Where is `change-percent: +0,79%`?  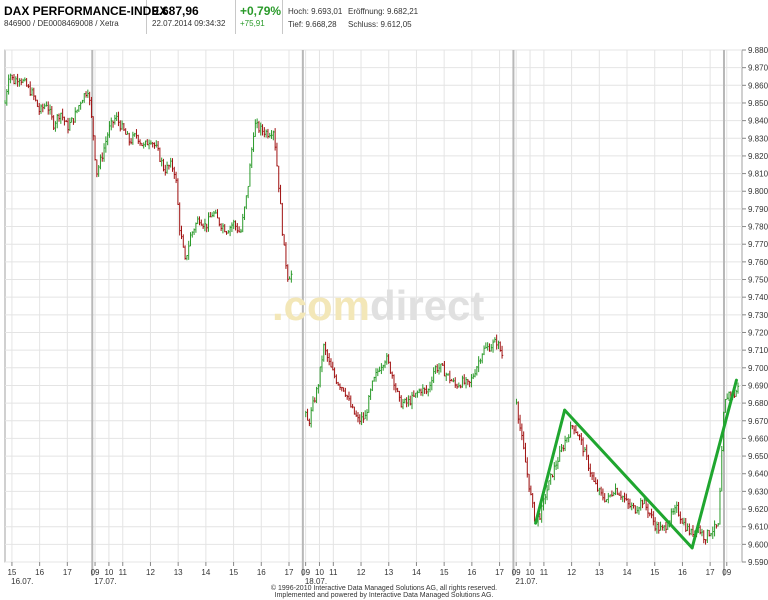 change-percent: +0,79% is located at coordinates (261, 11).